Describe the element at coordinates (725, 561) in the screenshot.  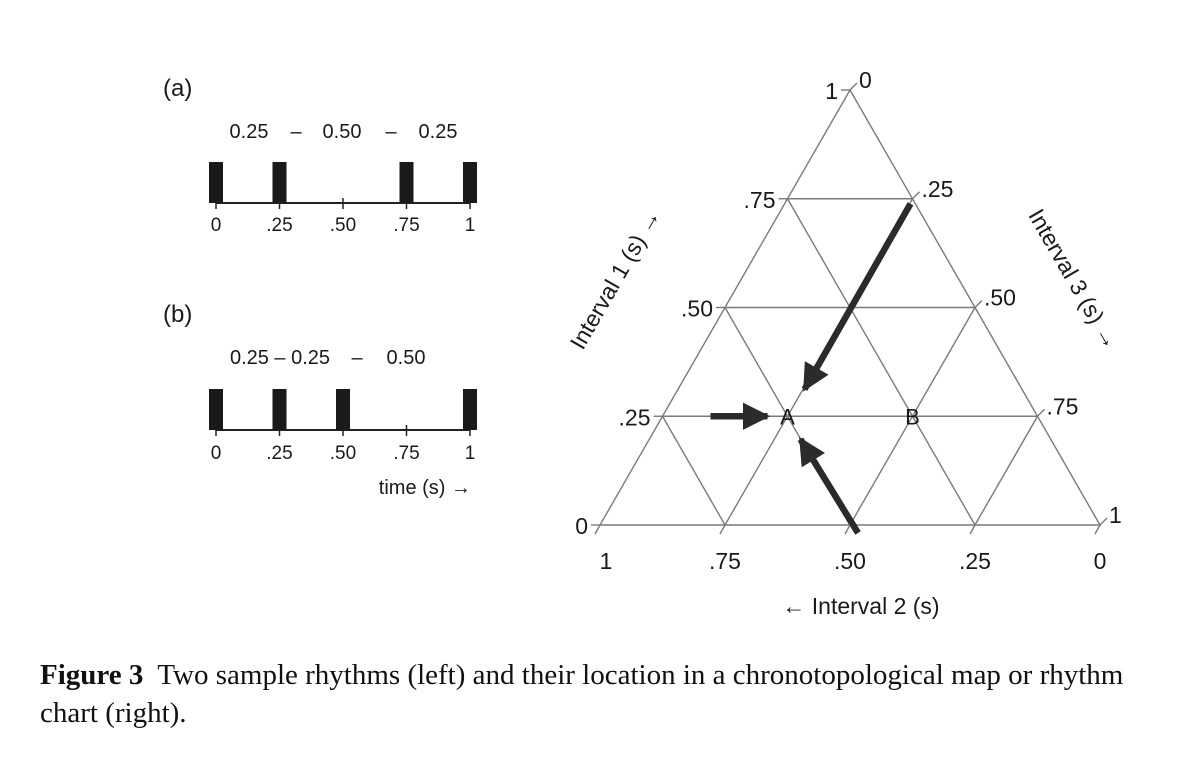
I see `bottom-axis-tick-label: .75` at that location.